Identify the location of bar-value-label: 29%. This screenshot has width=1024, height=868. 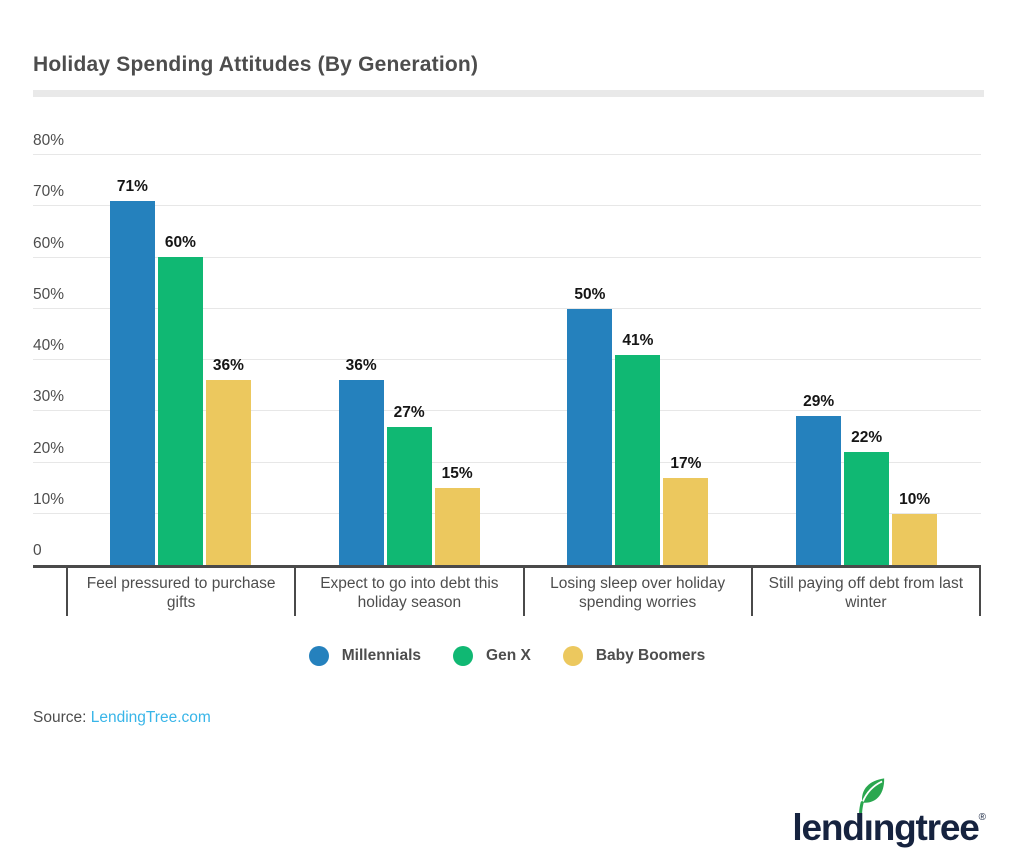
(819, 401).